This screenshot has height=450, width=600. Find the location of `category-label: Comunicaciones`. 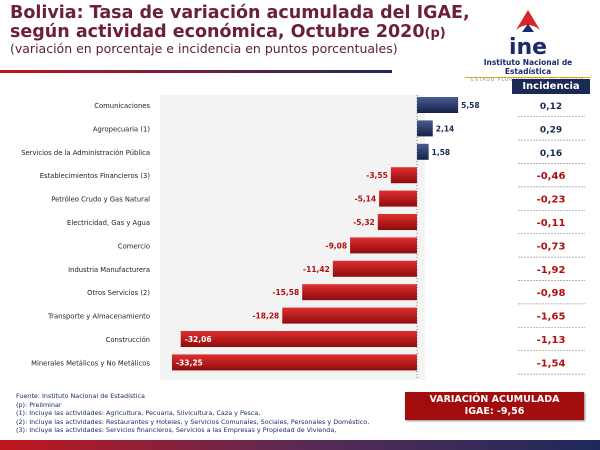

category-label: Comunicaciones is located at coordinates (122, 106).